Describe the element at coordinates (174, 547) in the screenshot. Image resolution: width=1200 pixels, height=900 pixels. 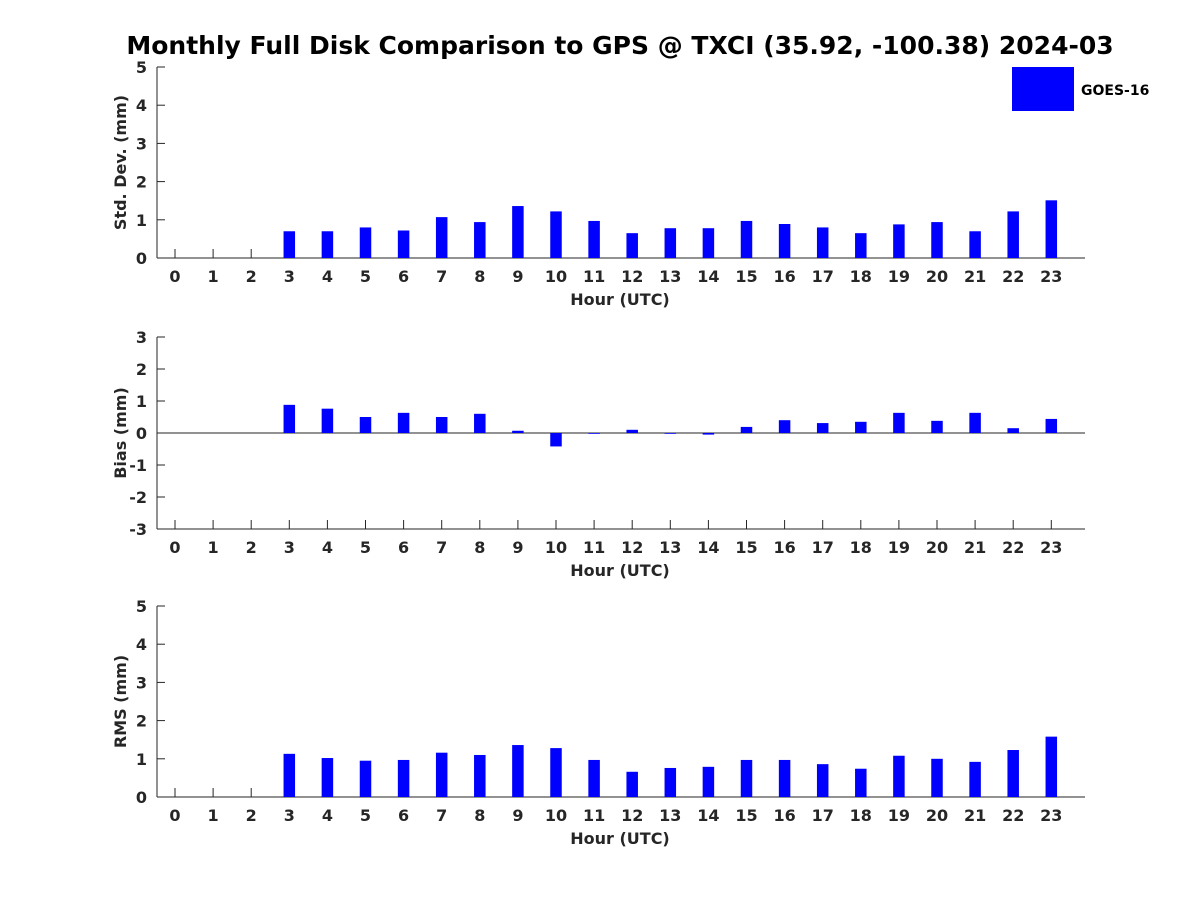
I see `x-tick-label: 0` at that location.